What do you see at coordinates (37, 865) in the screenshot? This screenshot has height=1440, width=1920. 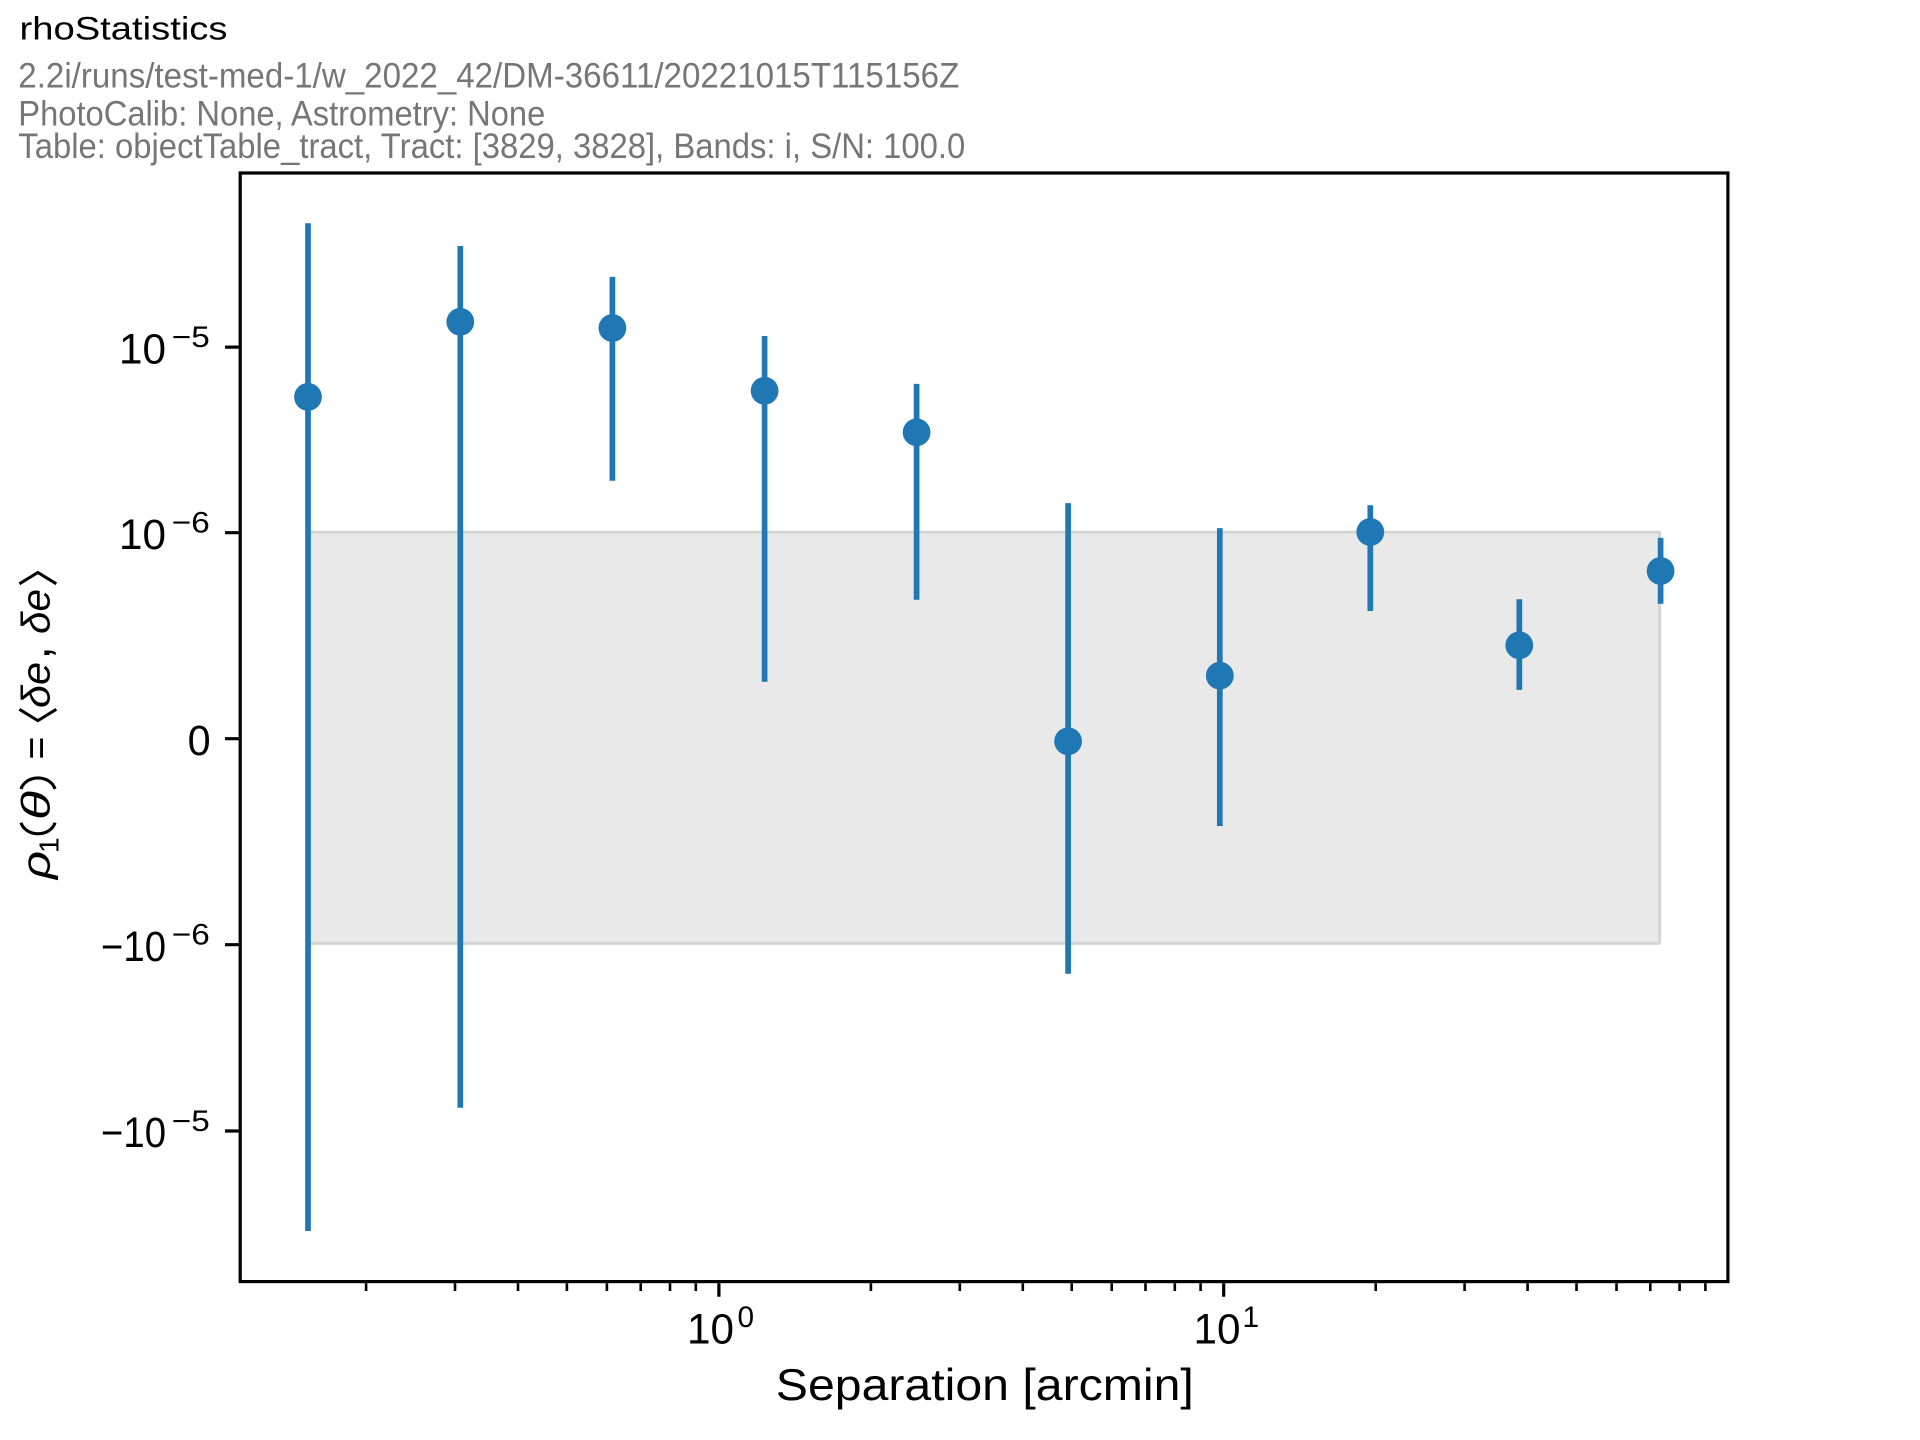 I see `svg-text: ρ` at bounding box center [37, 865].